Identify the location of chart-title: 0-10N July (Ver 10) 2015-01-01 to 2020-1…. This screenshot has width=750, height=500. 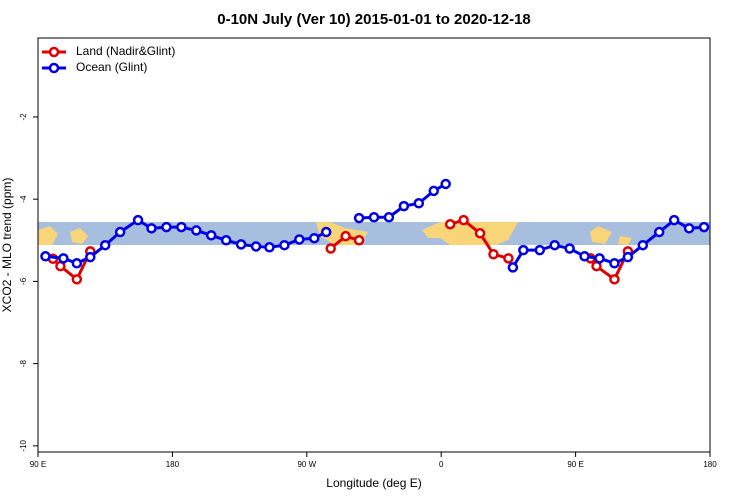
(374, 19).